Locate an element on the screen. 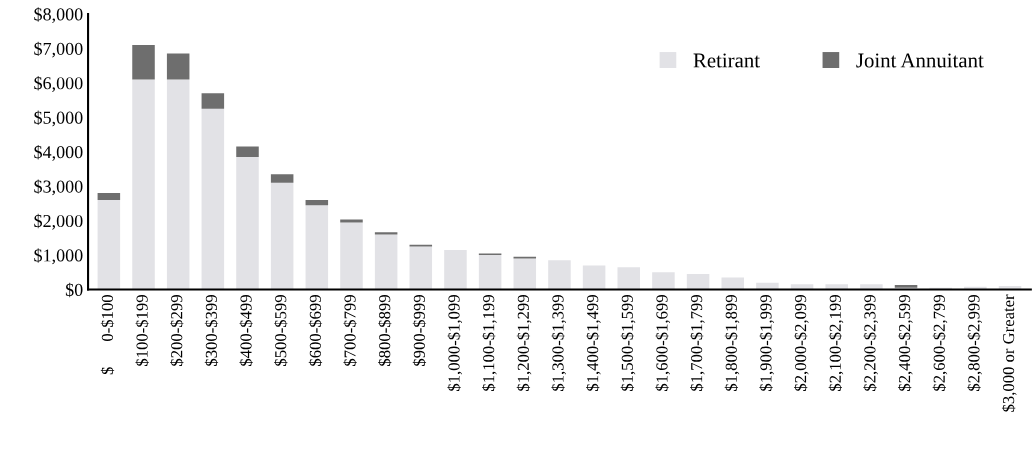  x-tick-label: $1,800-$1,899 is located at coordinates (732, 343).